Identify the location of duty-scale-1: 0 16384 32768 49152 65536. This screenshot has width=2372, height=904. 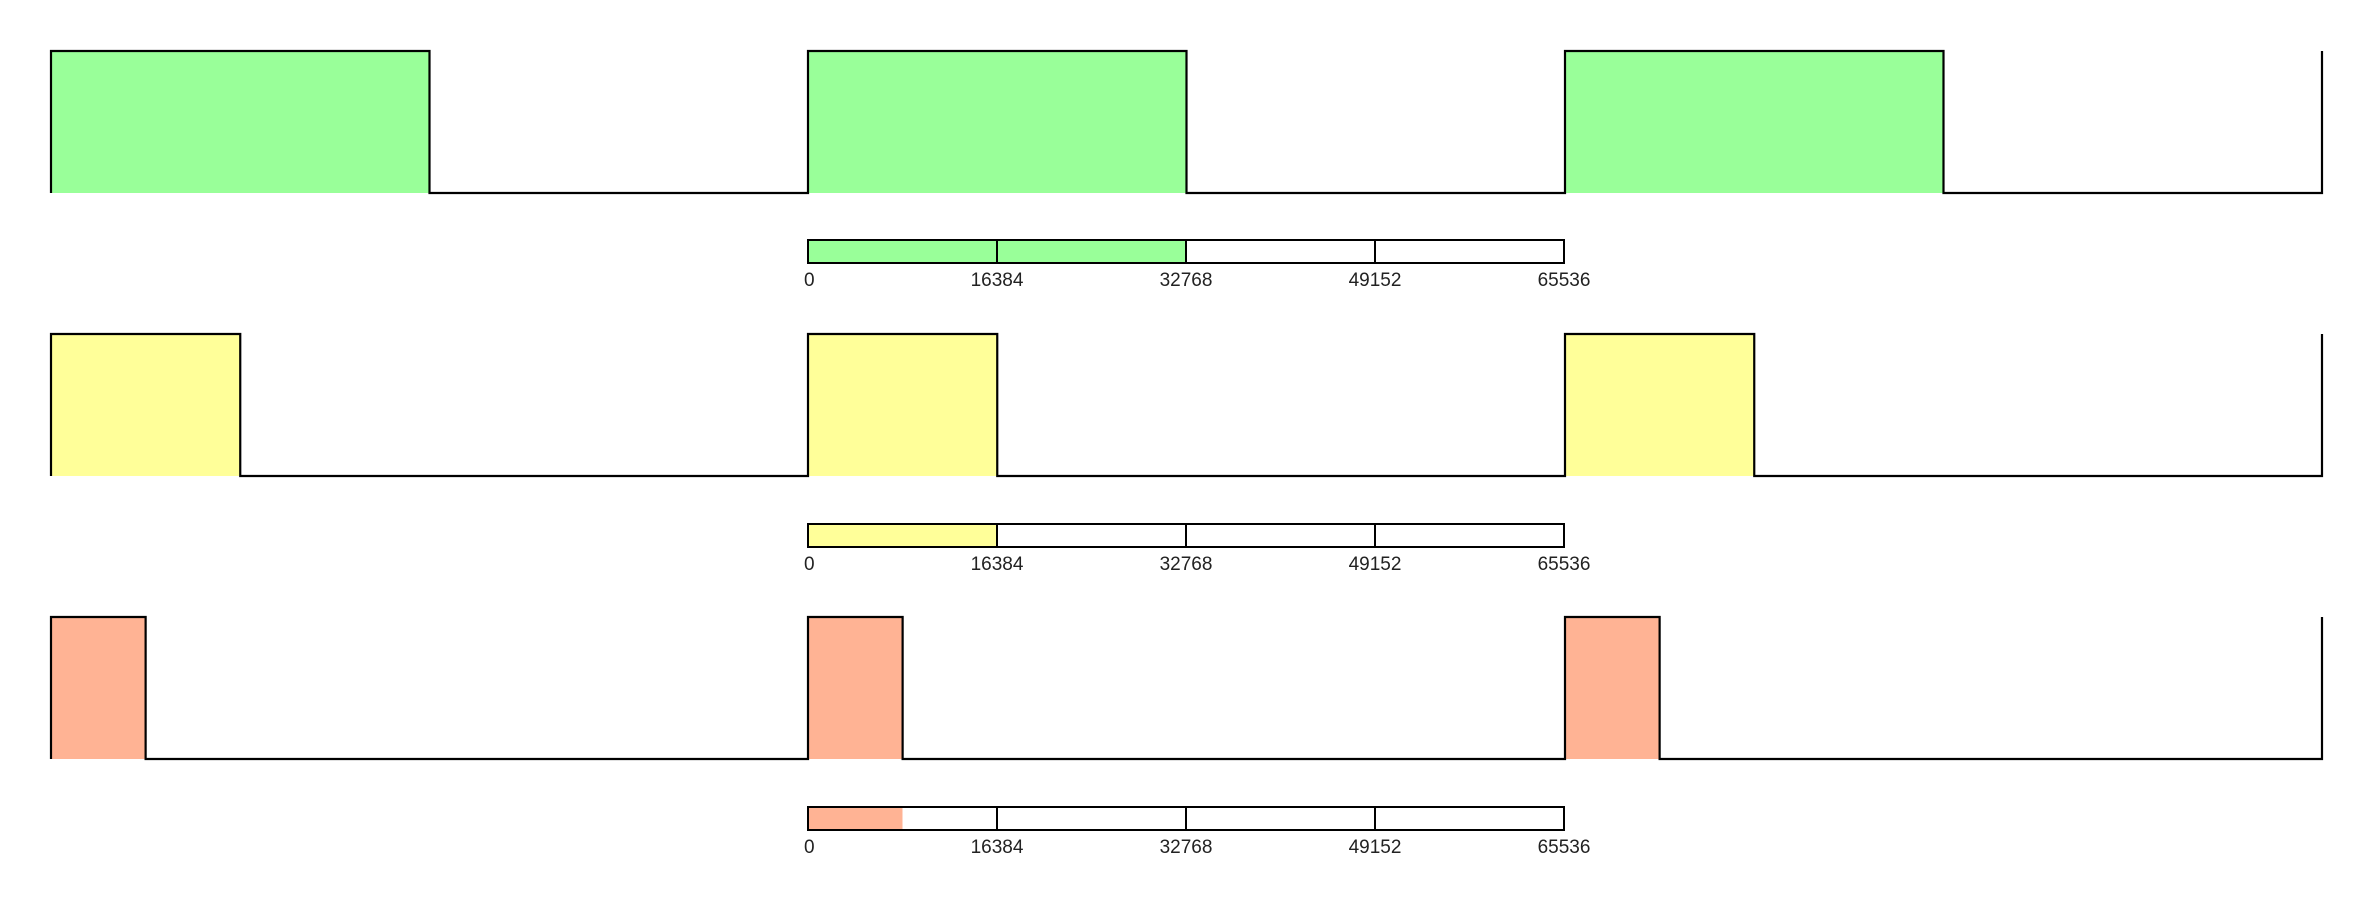
(1197, 265).